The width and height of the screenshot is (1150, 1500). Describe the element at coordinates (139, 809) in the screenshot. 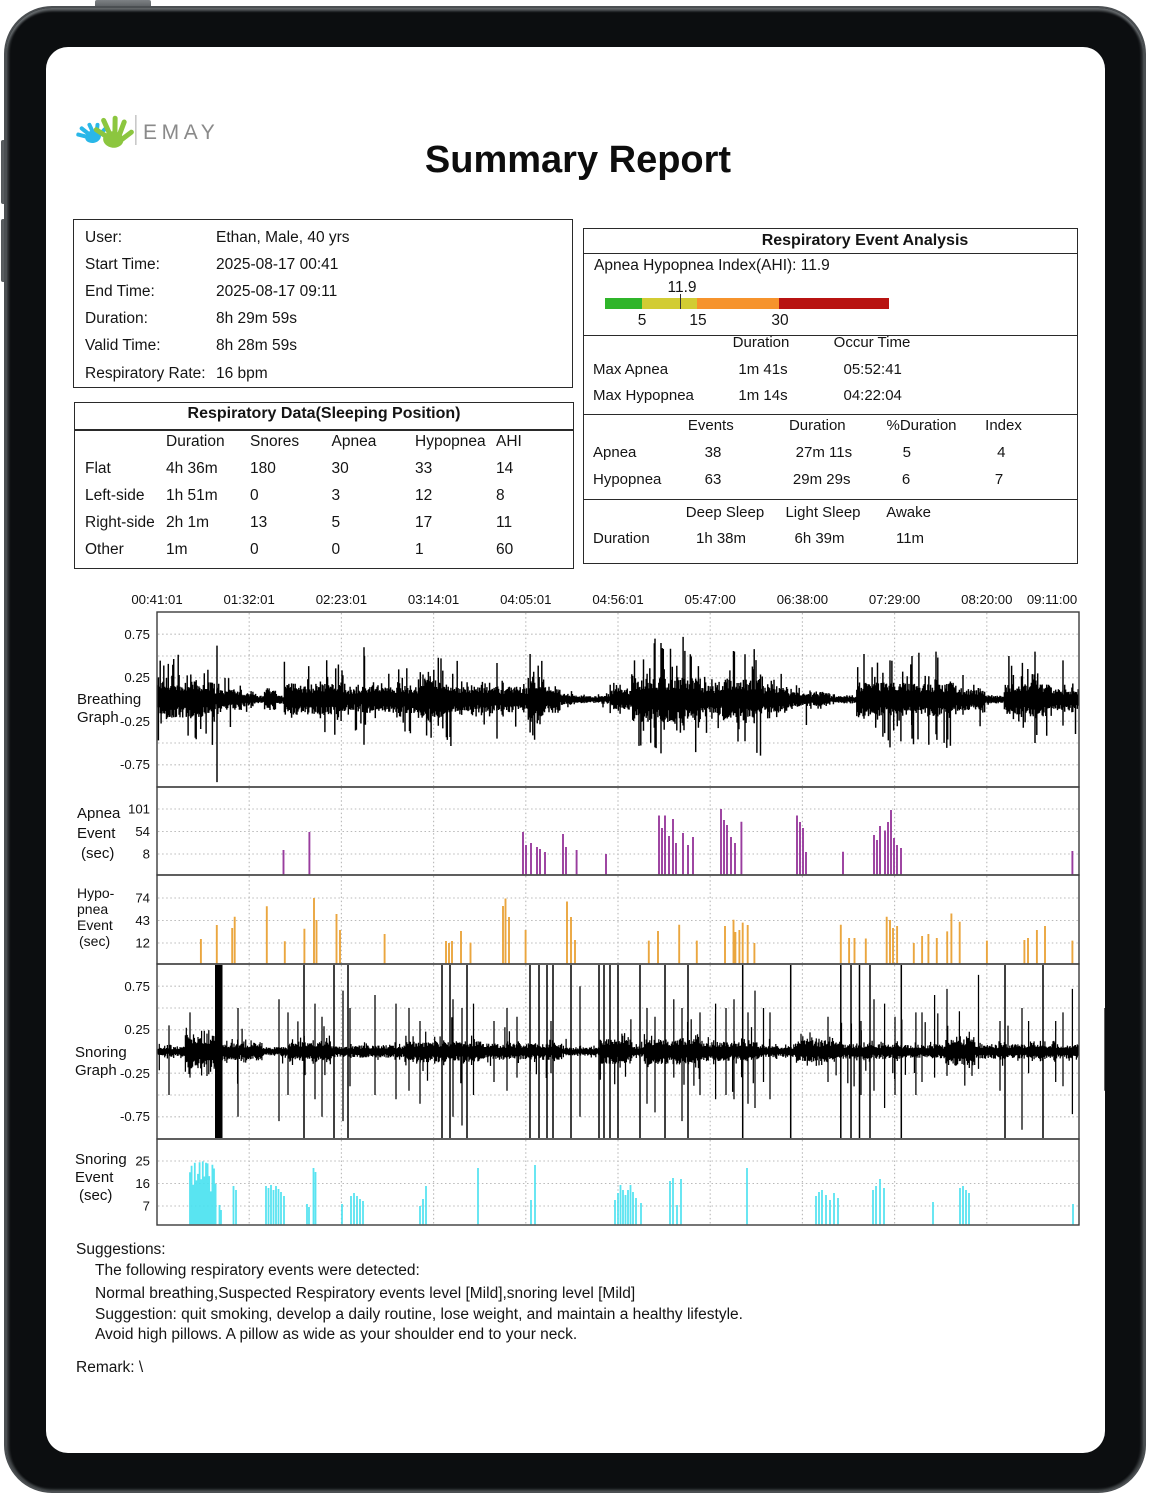

I see `svg-text: 101` at that location.